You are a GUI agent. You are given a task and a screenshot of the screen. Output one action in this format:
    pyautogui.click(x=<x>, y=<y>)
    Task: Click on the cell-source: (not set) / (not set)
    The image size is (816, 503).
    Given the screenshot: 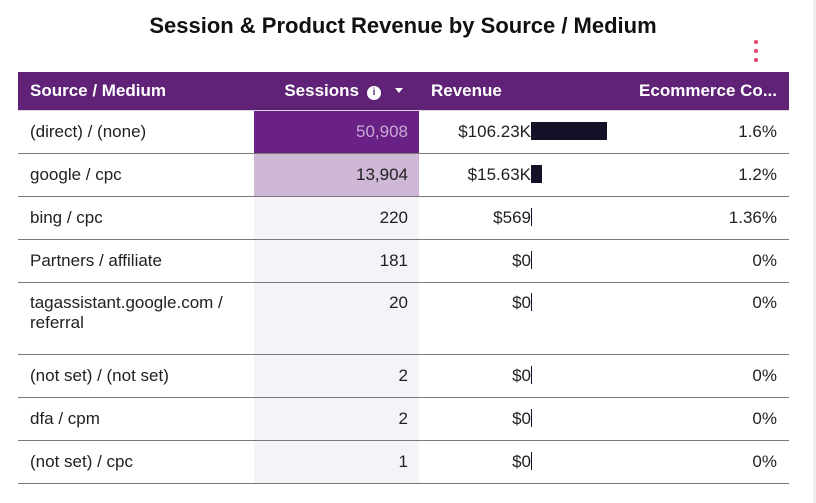 What is the action you would take?
    pyautogui.click(x=136, y=376)
    